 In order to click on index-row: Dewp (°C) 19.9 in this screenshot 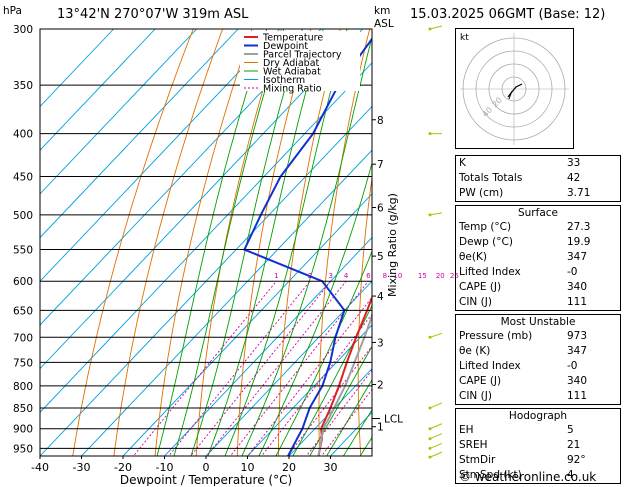, I will do `click(538, 242)`.